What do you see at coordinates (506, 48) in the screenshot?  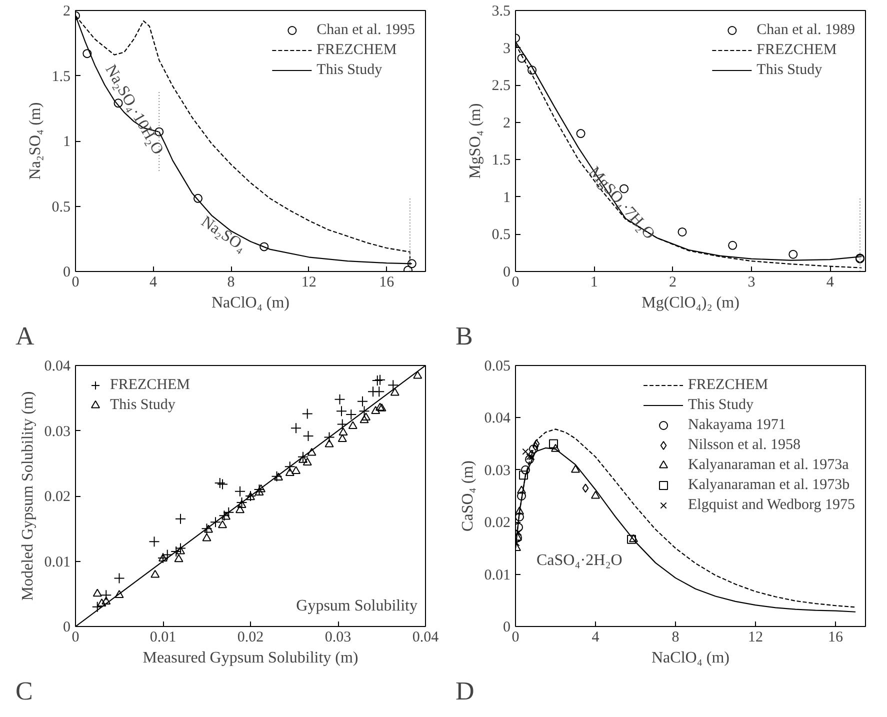 I see `y-tick-label: 3` at bounding box center [506, 48].